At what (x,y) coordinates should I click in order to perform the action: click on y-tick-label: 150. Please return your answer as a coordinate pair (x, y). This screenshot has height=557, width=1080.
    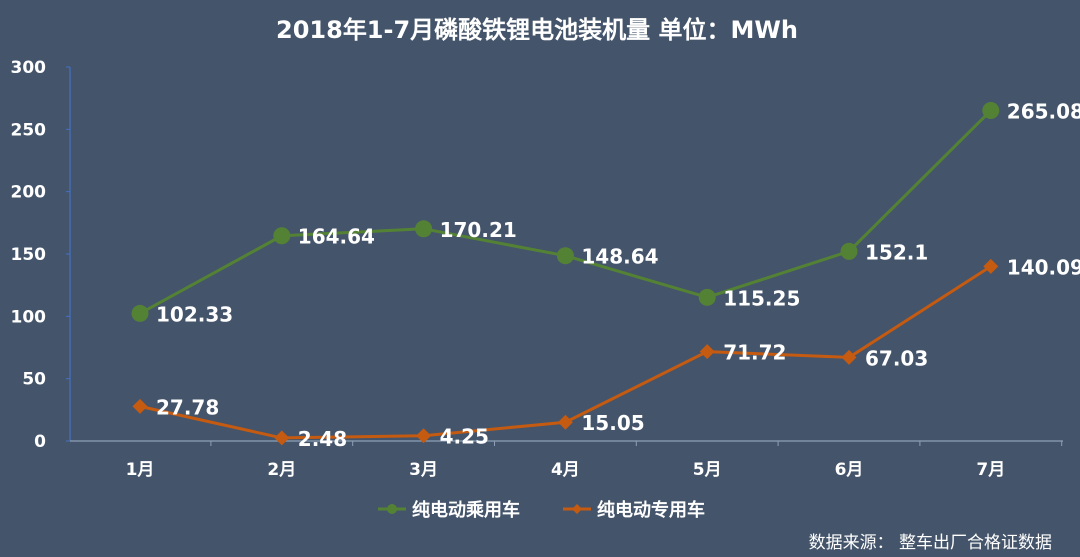
    Looking at the image, I should click on (29, 255).